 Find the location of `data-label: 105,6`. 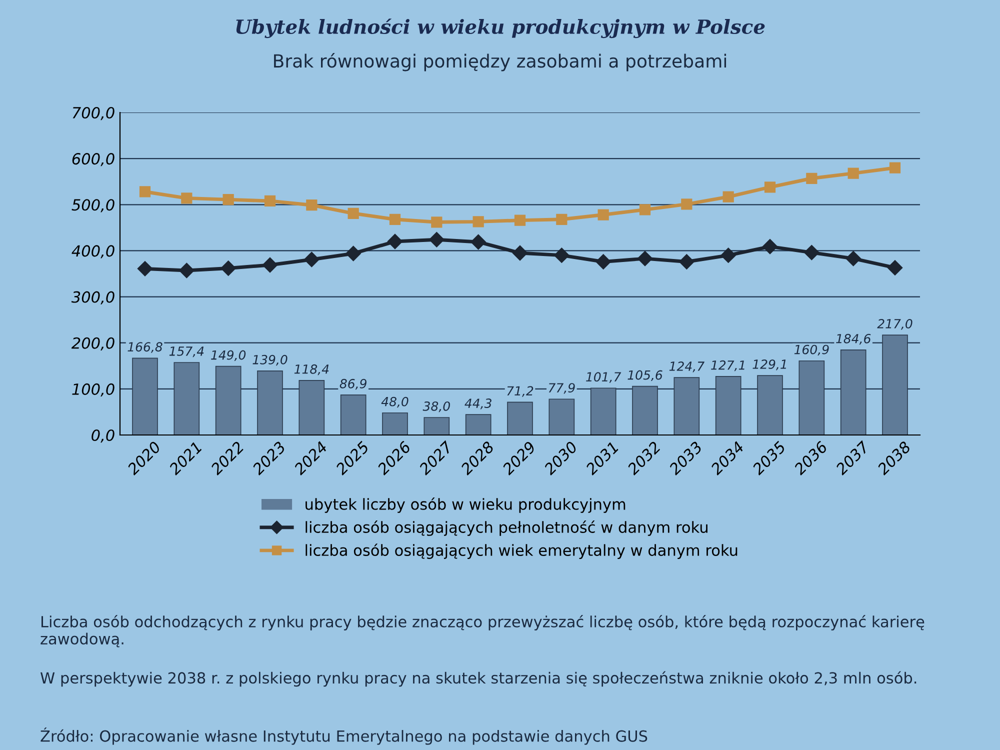

data-label: 105,6 is located at coordinates (645, 376).